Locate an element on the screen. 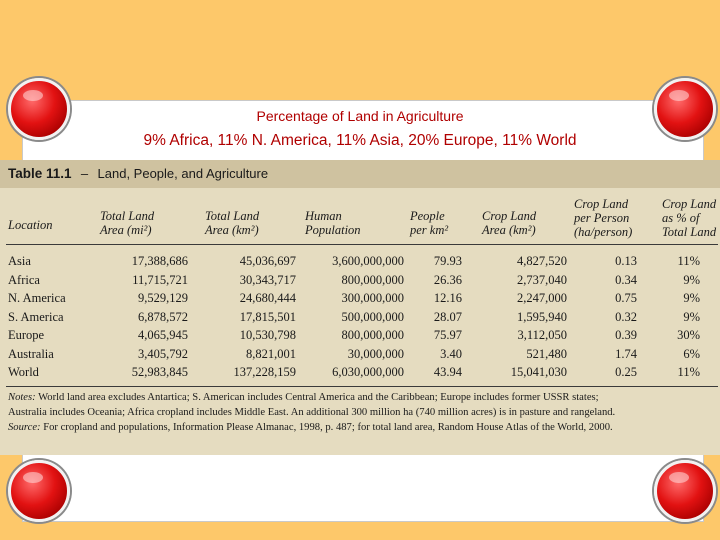  table-cell: 0.32 is located at coordinates (626, 316).